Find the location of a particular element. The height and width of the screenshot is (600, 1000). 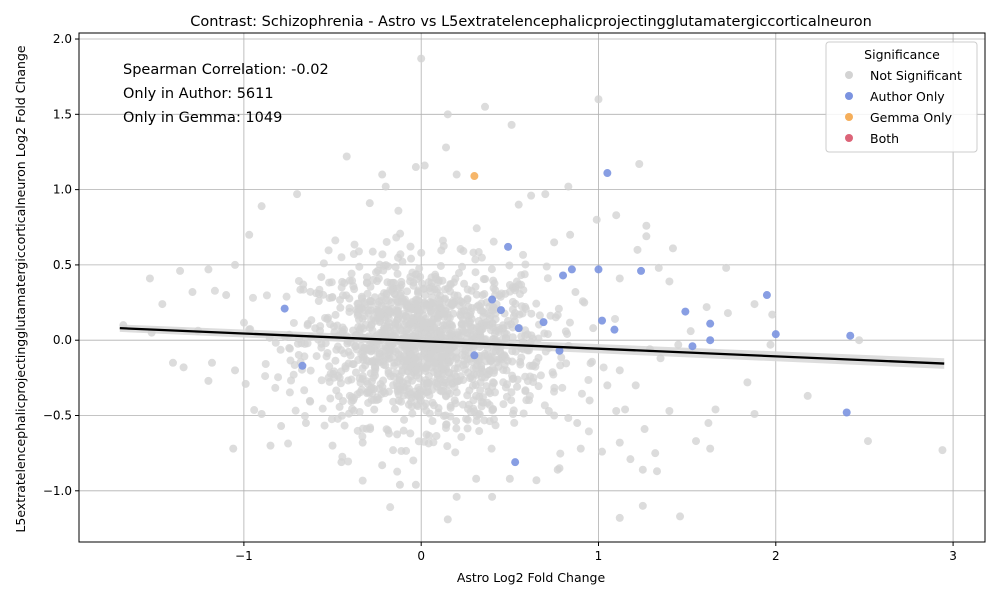

y-tick-label: −1.0 is located at coordinates (57, 491).